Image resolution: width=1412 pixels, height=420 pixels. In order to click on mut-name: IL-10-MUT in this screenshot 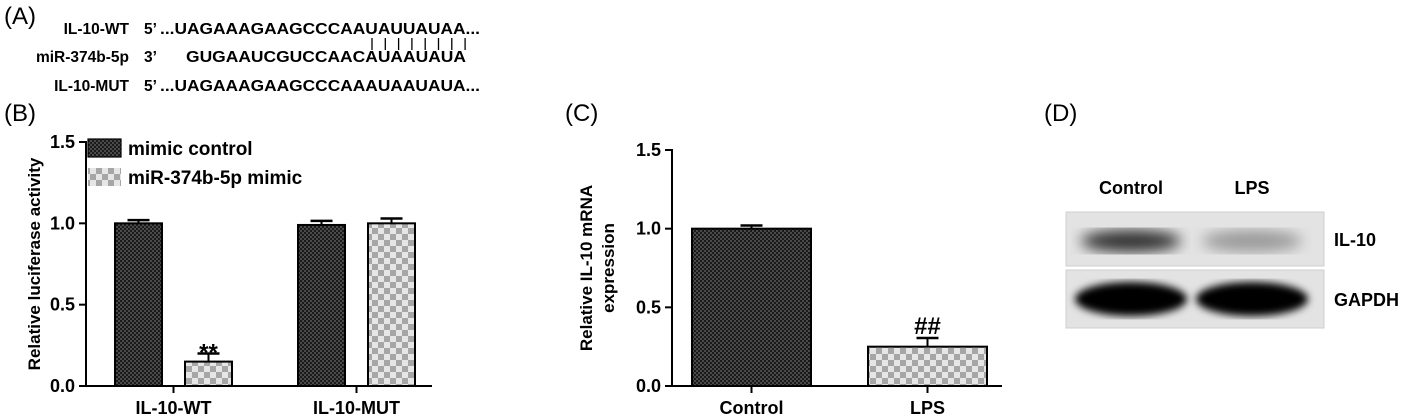, I will do `click(91, 86)`.